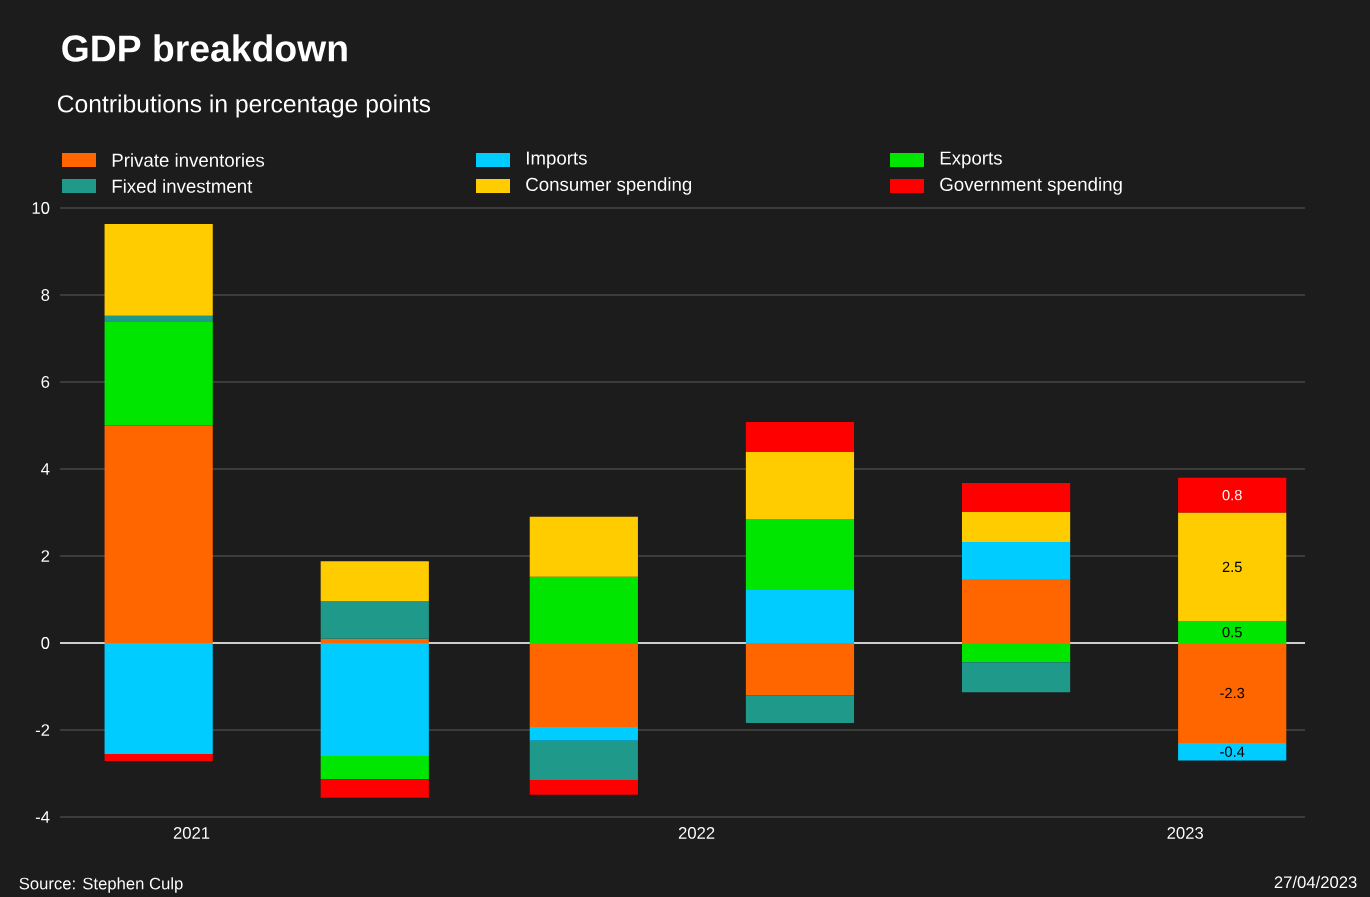 This screenshot has height=897, width=1370. Describe the element at coordinates (1315, 882) in the screenshot. I see `text: 27/04/2023` at that location.